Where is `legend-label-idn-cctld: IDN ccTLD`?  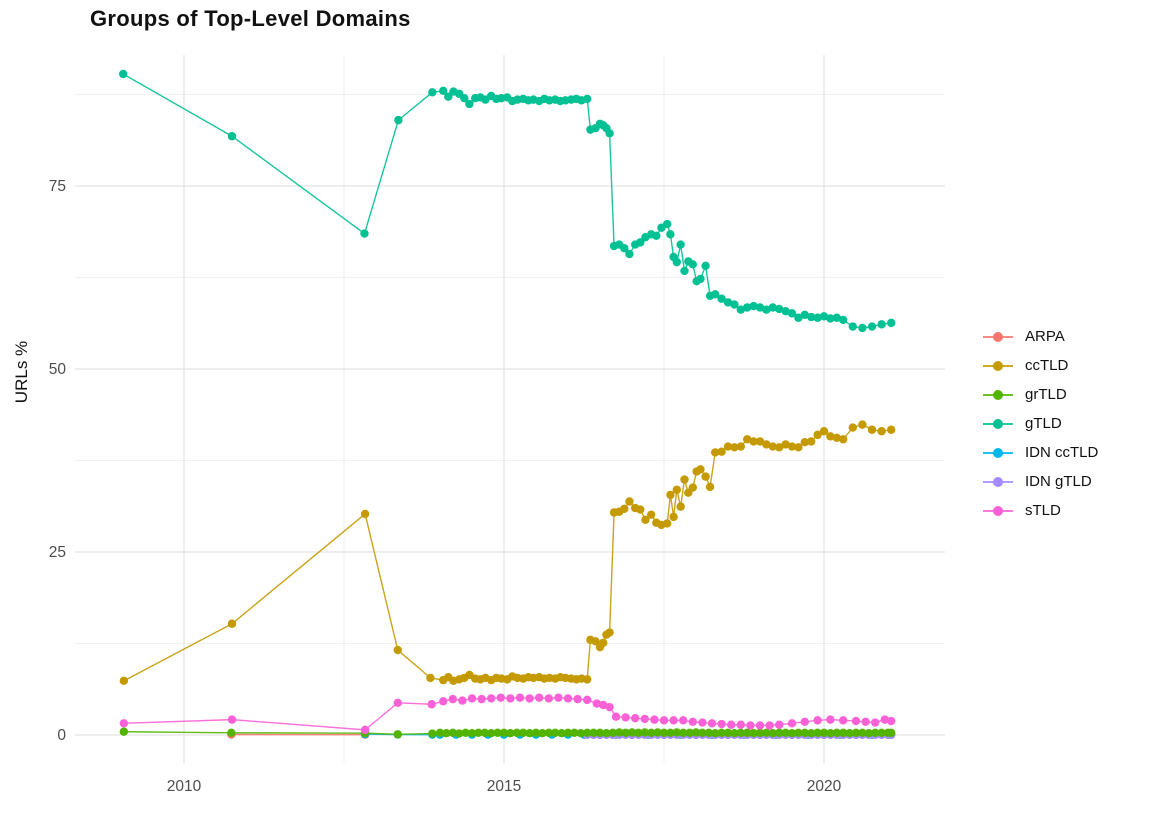 legend-label-idn-cctld: IDN ccTLD is located at coordinates (1062, 452).